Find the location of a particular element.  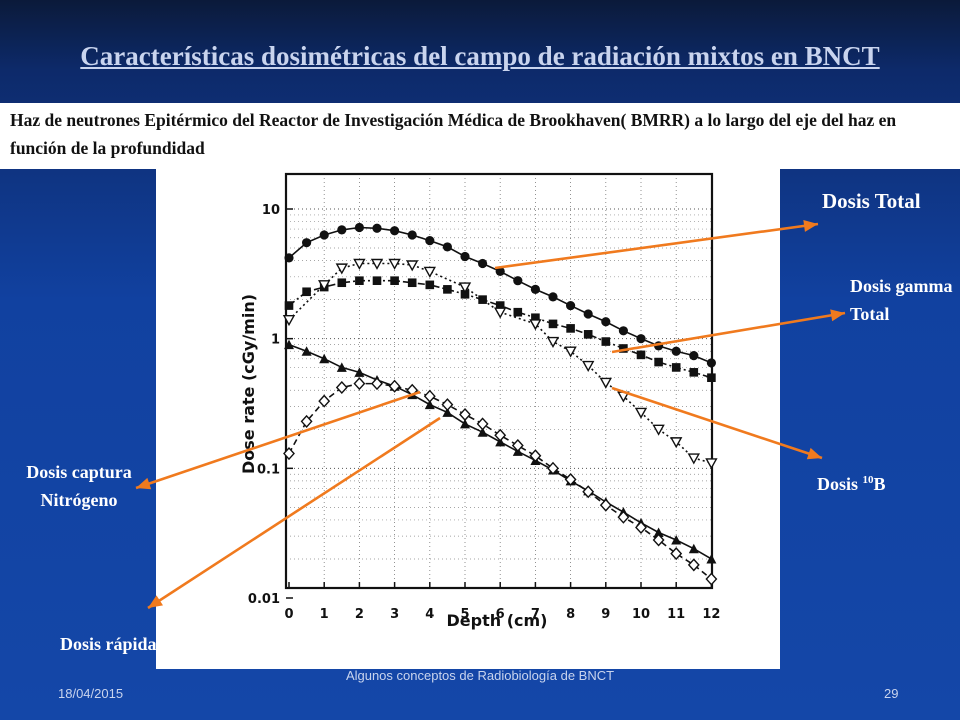

x-axis-label: Depth (cm) is located at coordinates (497, 620).